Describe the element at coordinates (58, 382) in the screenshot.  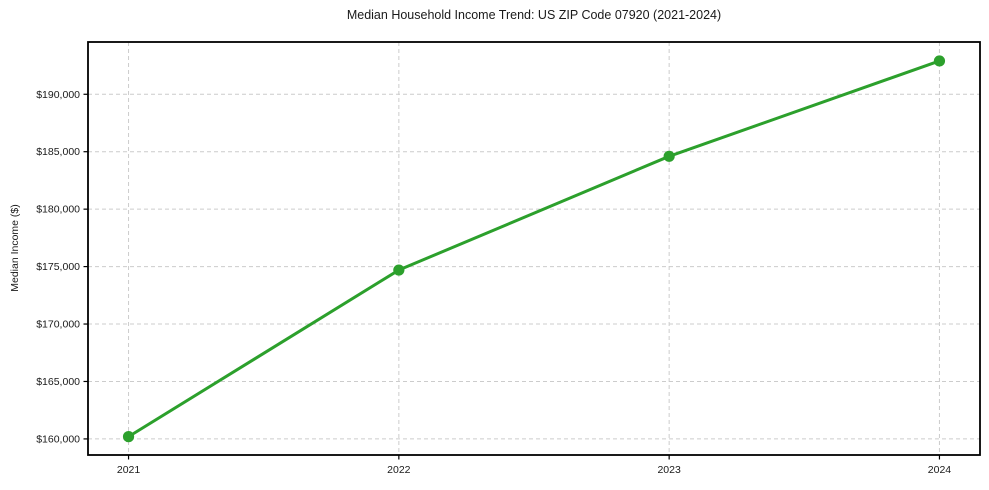
I see `y-tick-label: $165,000` at that location.